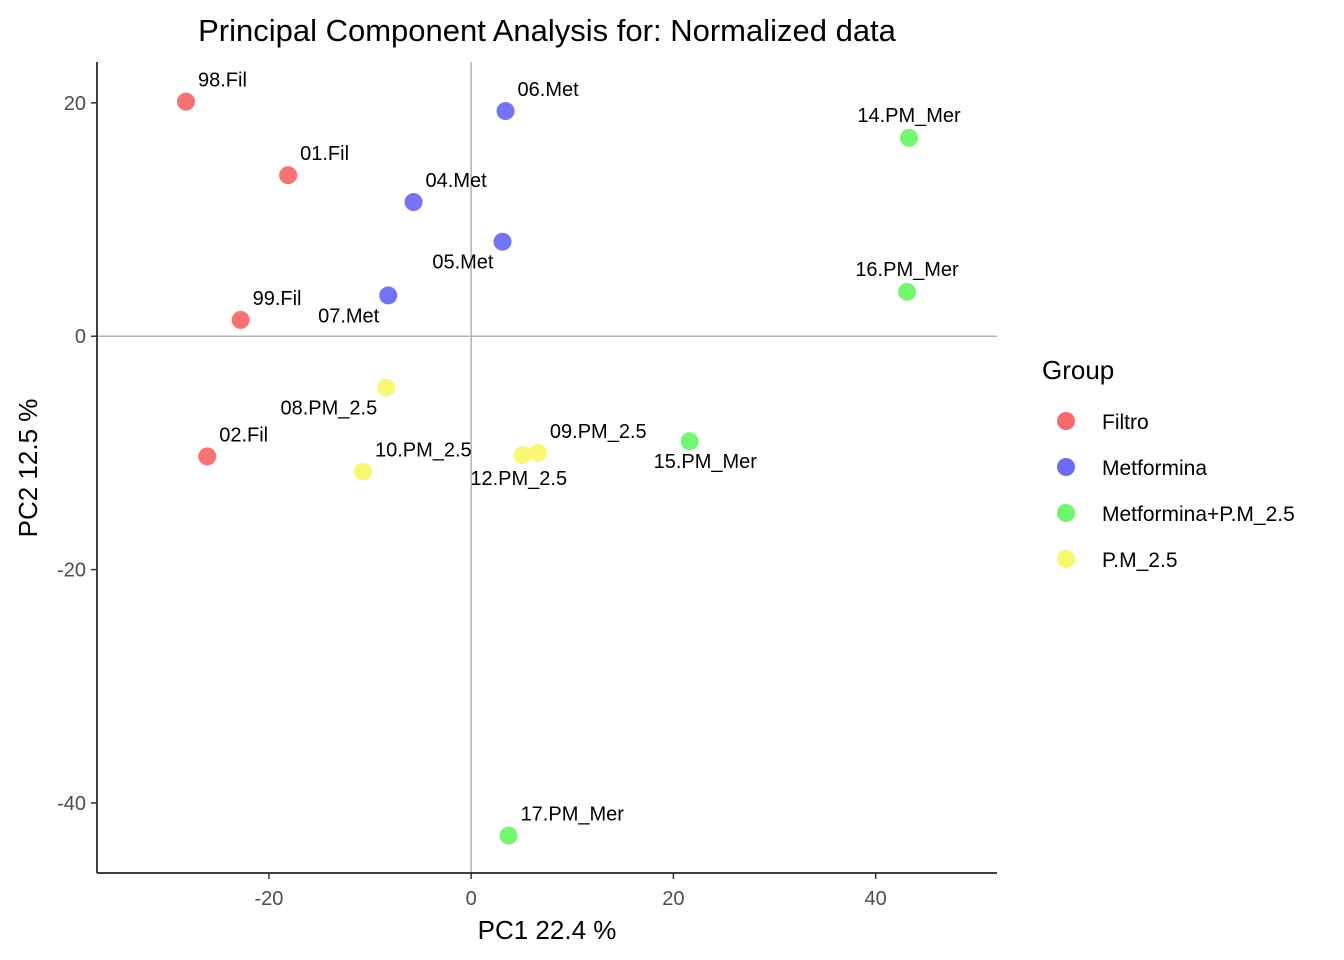 This screenshot has width=1344, height=960. What do you see at coordinates (71, 571) in the screenshot?
I see `y-tick-label: -20` at bounding box center [71, 571].